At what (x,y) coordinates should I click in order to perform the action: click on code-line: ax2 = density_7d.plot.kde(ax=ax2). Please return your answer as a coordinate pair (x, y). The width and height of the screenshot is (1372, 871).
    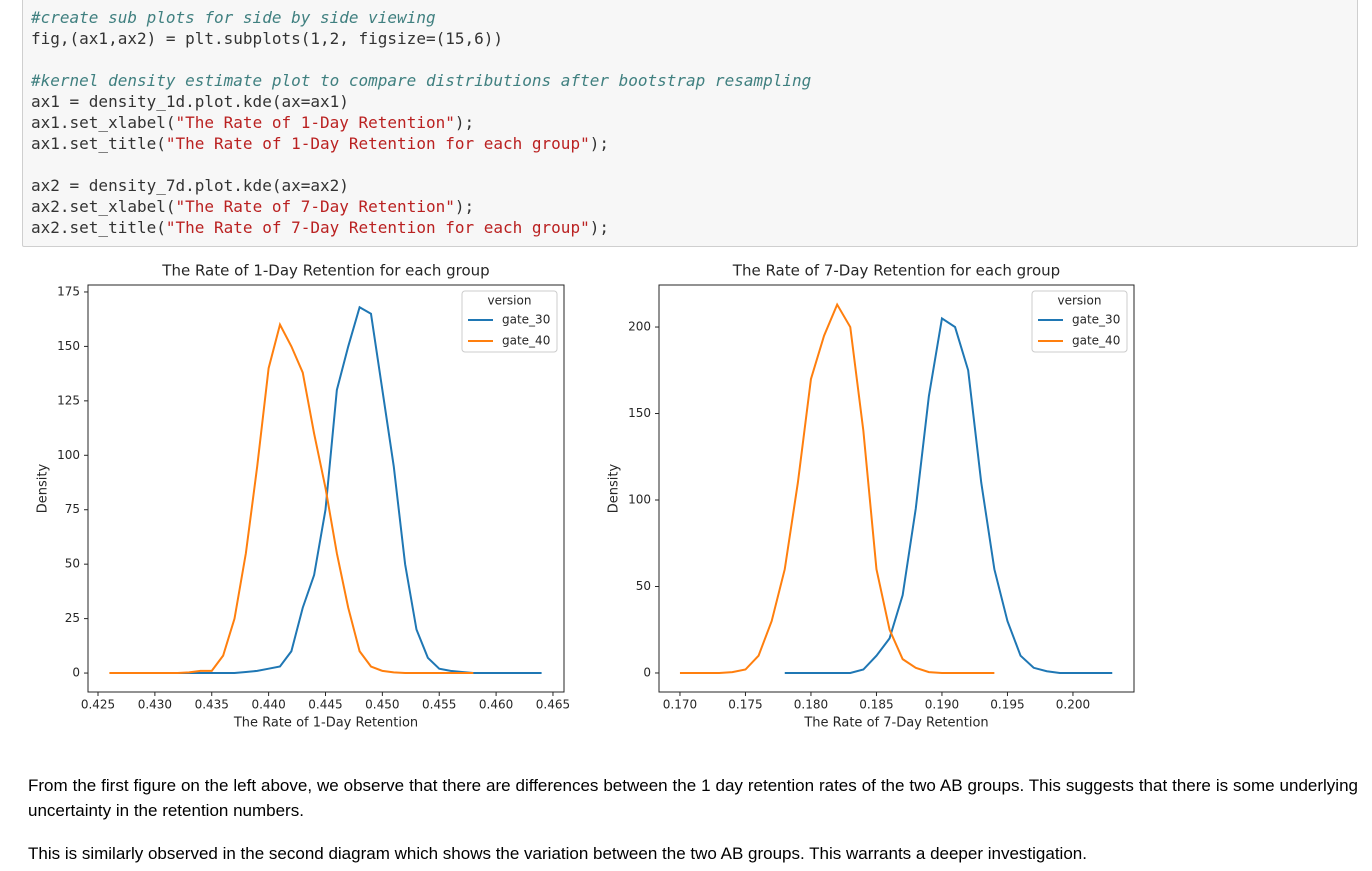
    Looking at the image, I should click on (694, 185).